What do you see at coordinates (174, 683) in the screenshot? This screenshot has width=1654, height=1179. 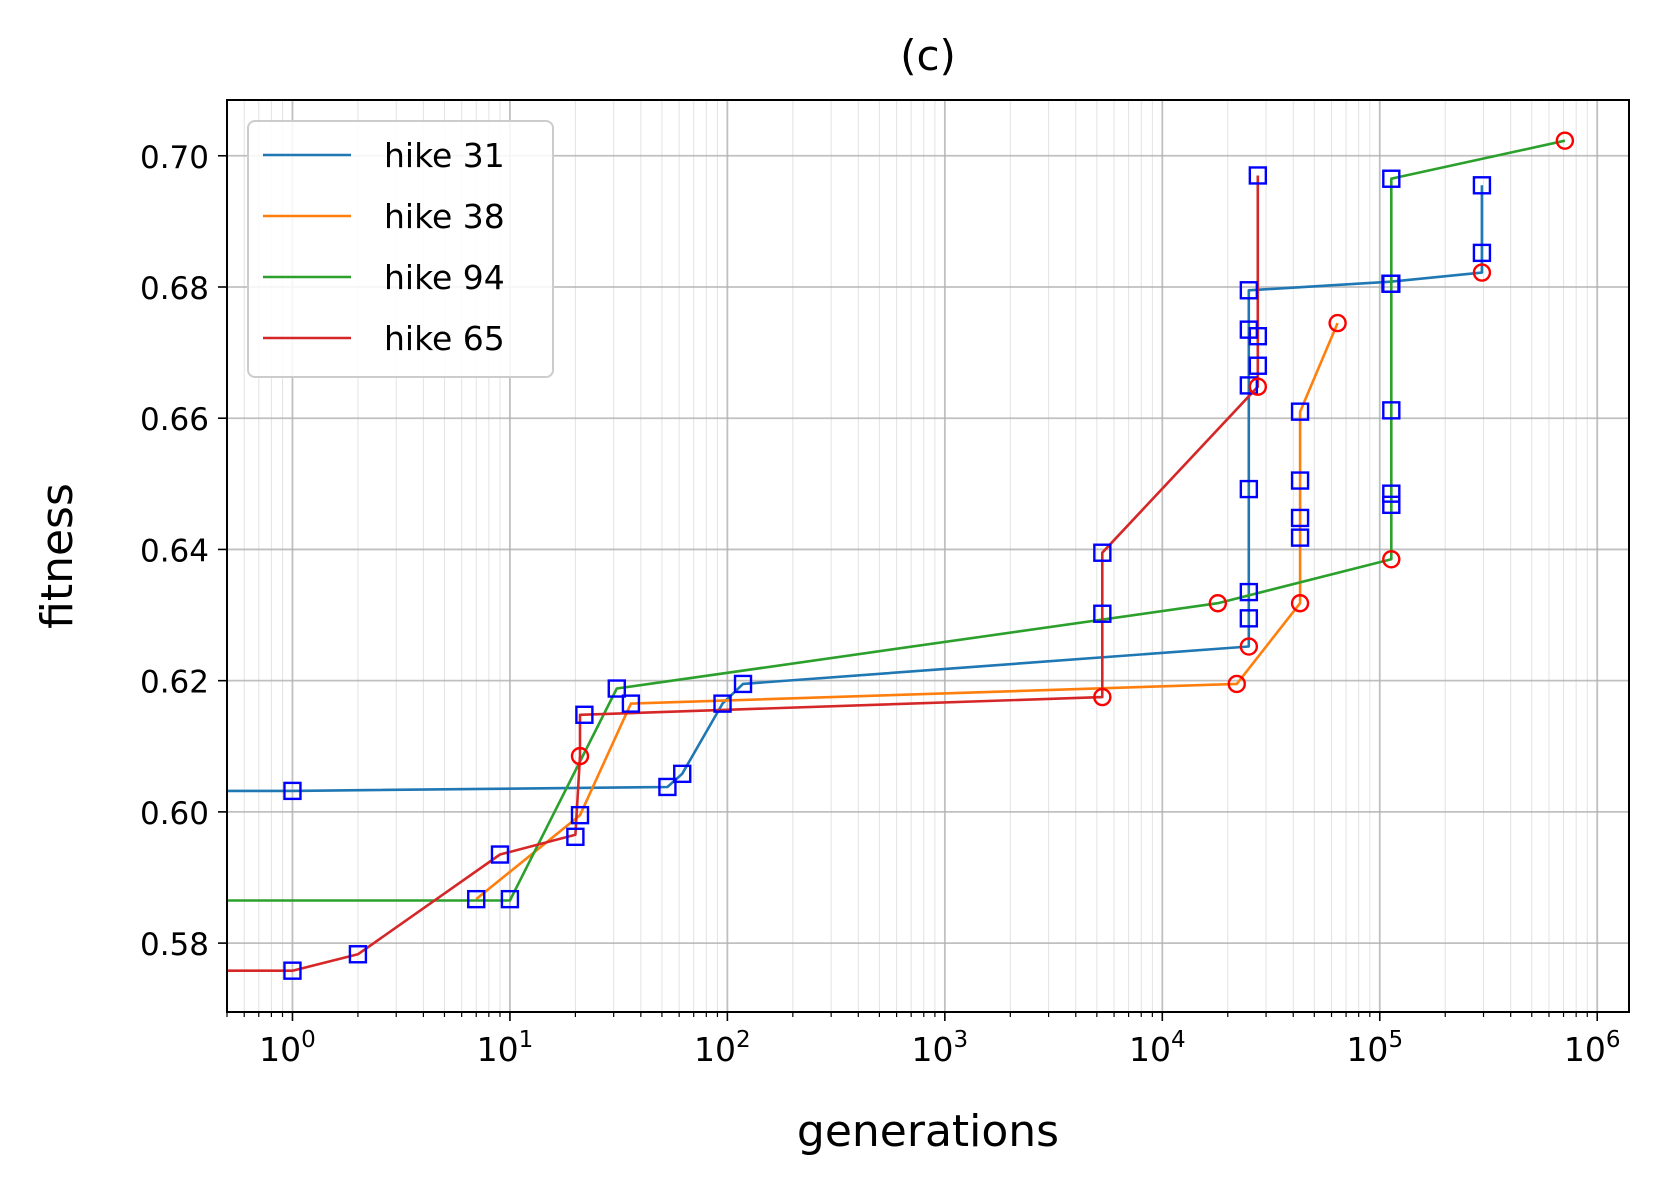 I see `y-tick-label: 0.62` at bounding box center [174, 683].